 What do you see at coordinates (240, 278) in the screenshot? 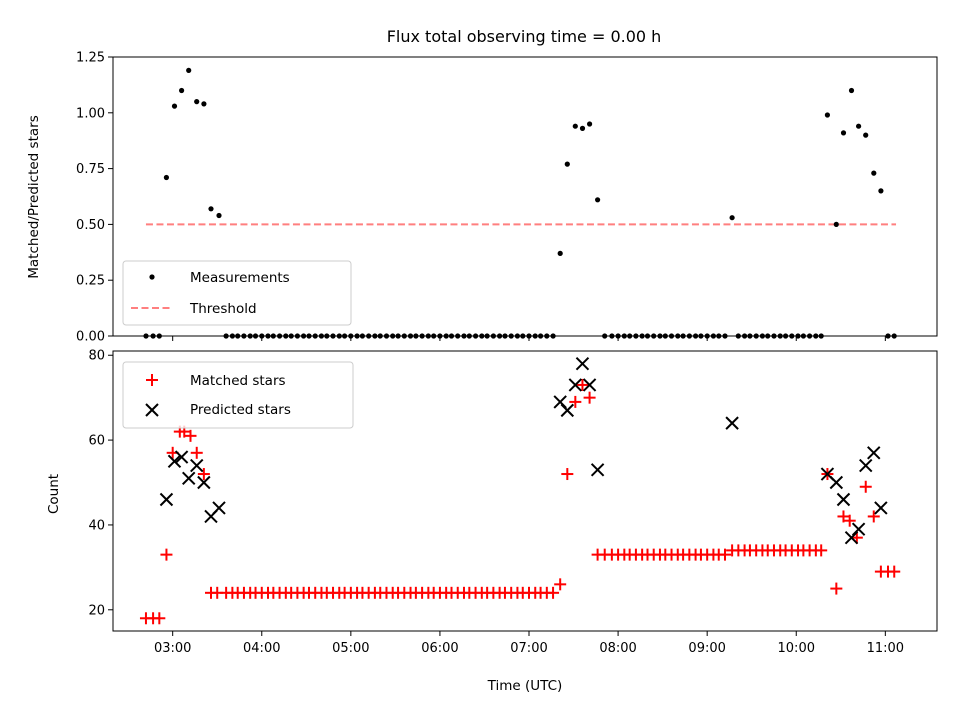
I see `legend-measurements-label: Measurements` at bounding box center [240, 278].